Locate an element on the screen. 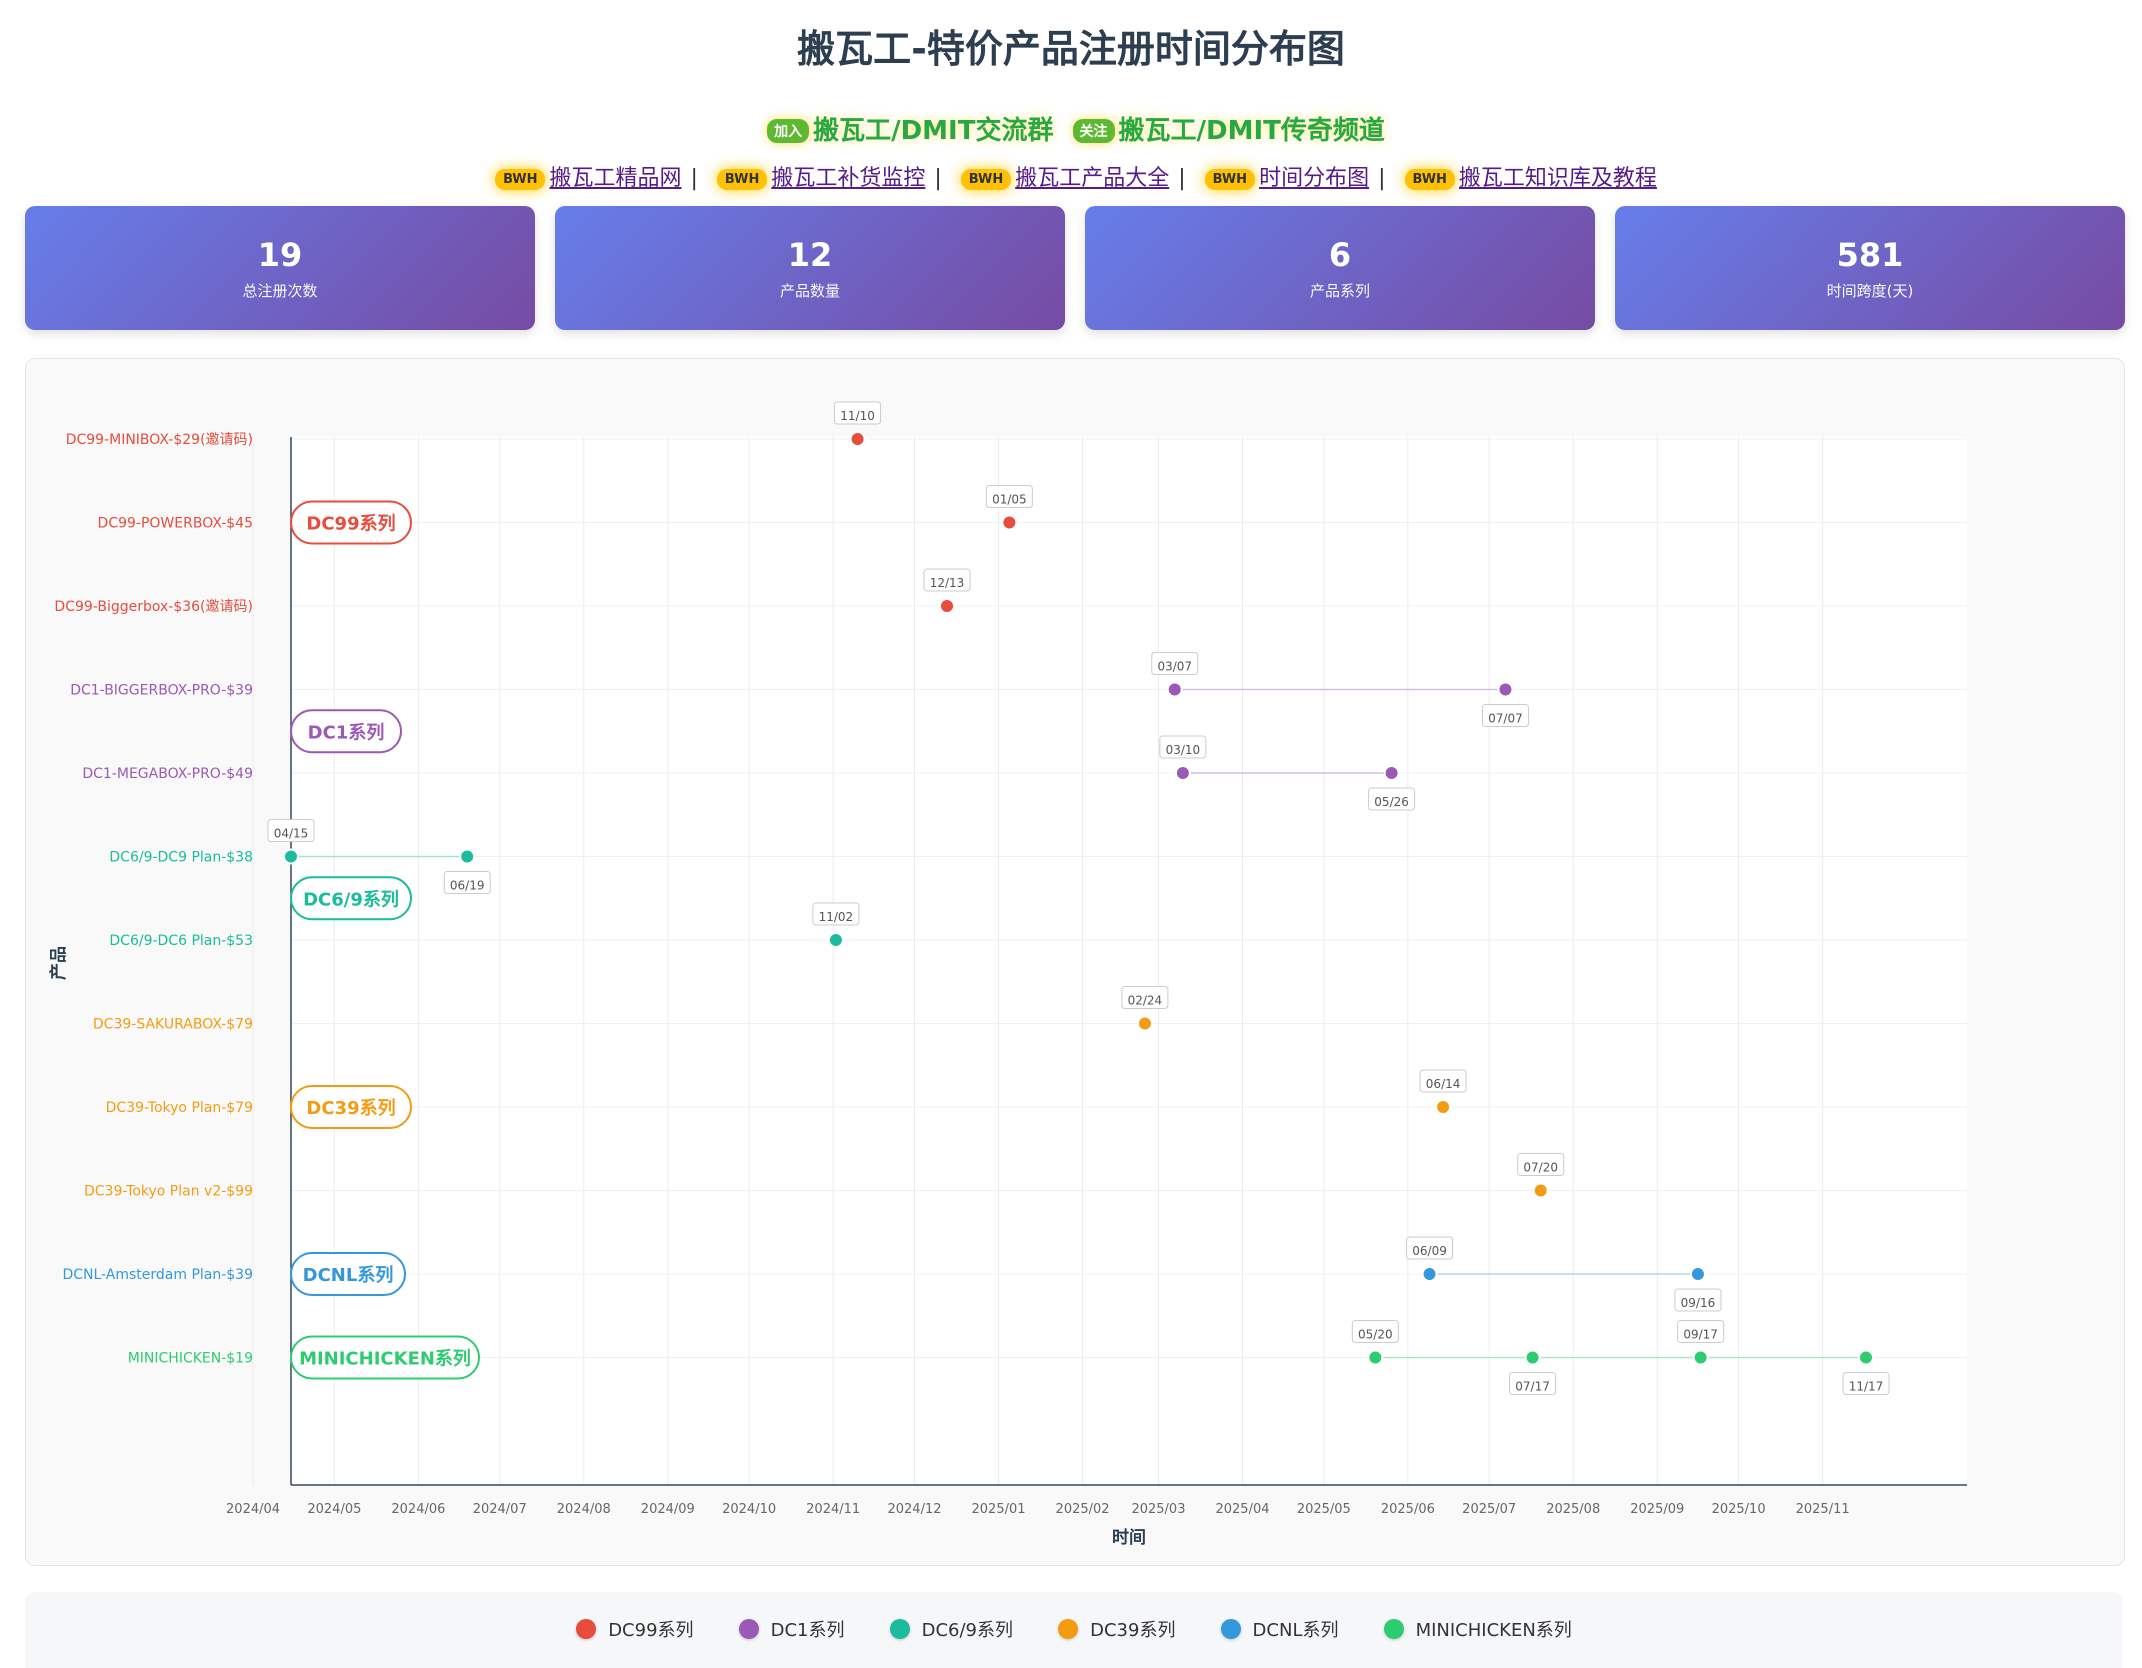  stat-card-series-count: 6 产品系列 is located at coordinates (1340, 268).